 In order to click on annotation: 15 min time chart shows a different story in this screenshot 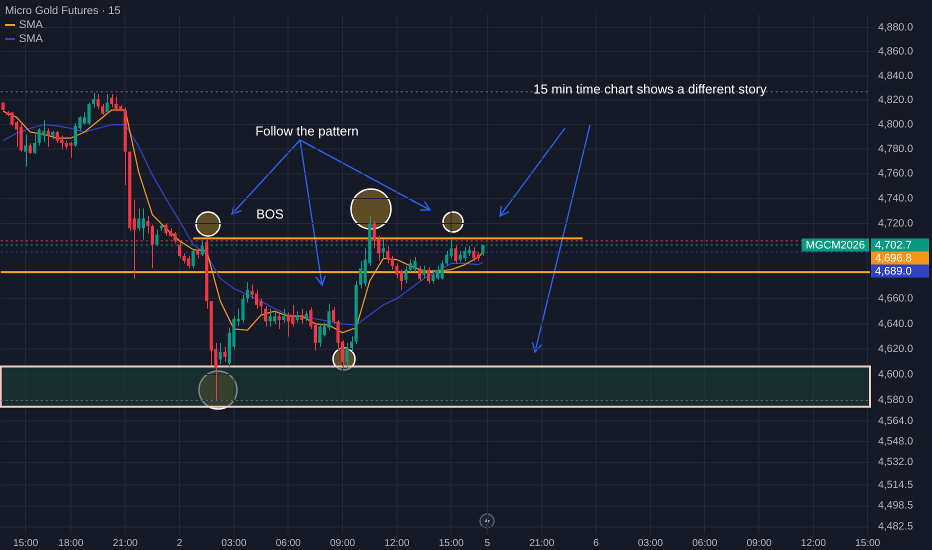, I will do `click(650, 89)`.